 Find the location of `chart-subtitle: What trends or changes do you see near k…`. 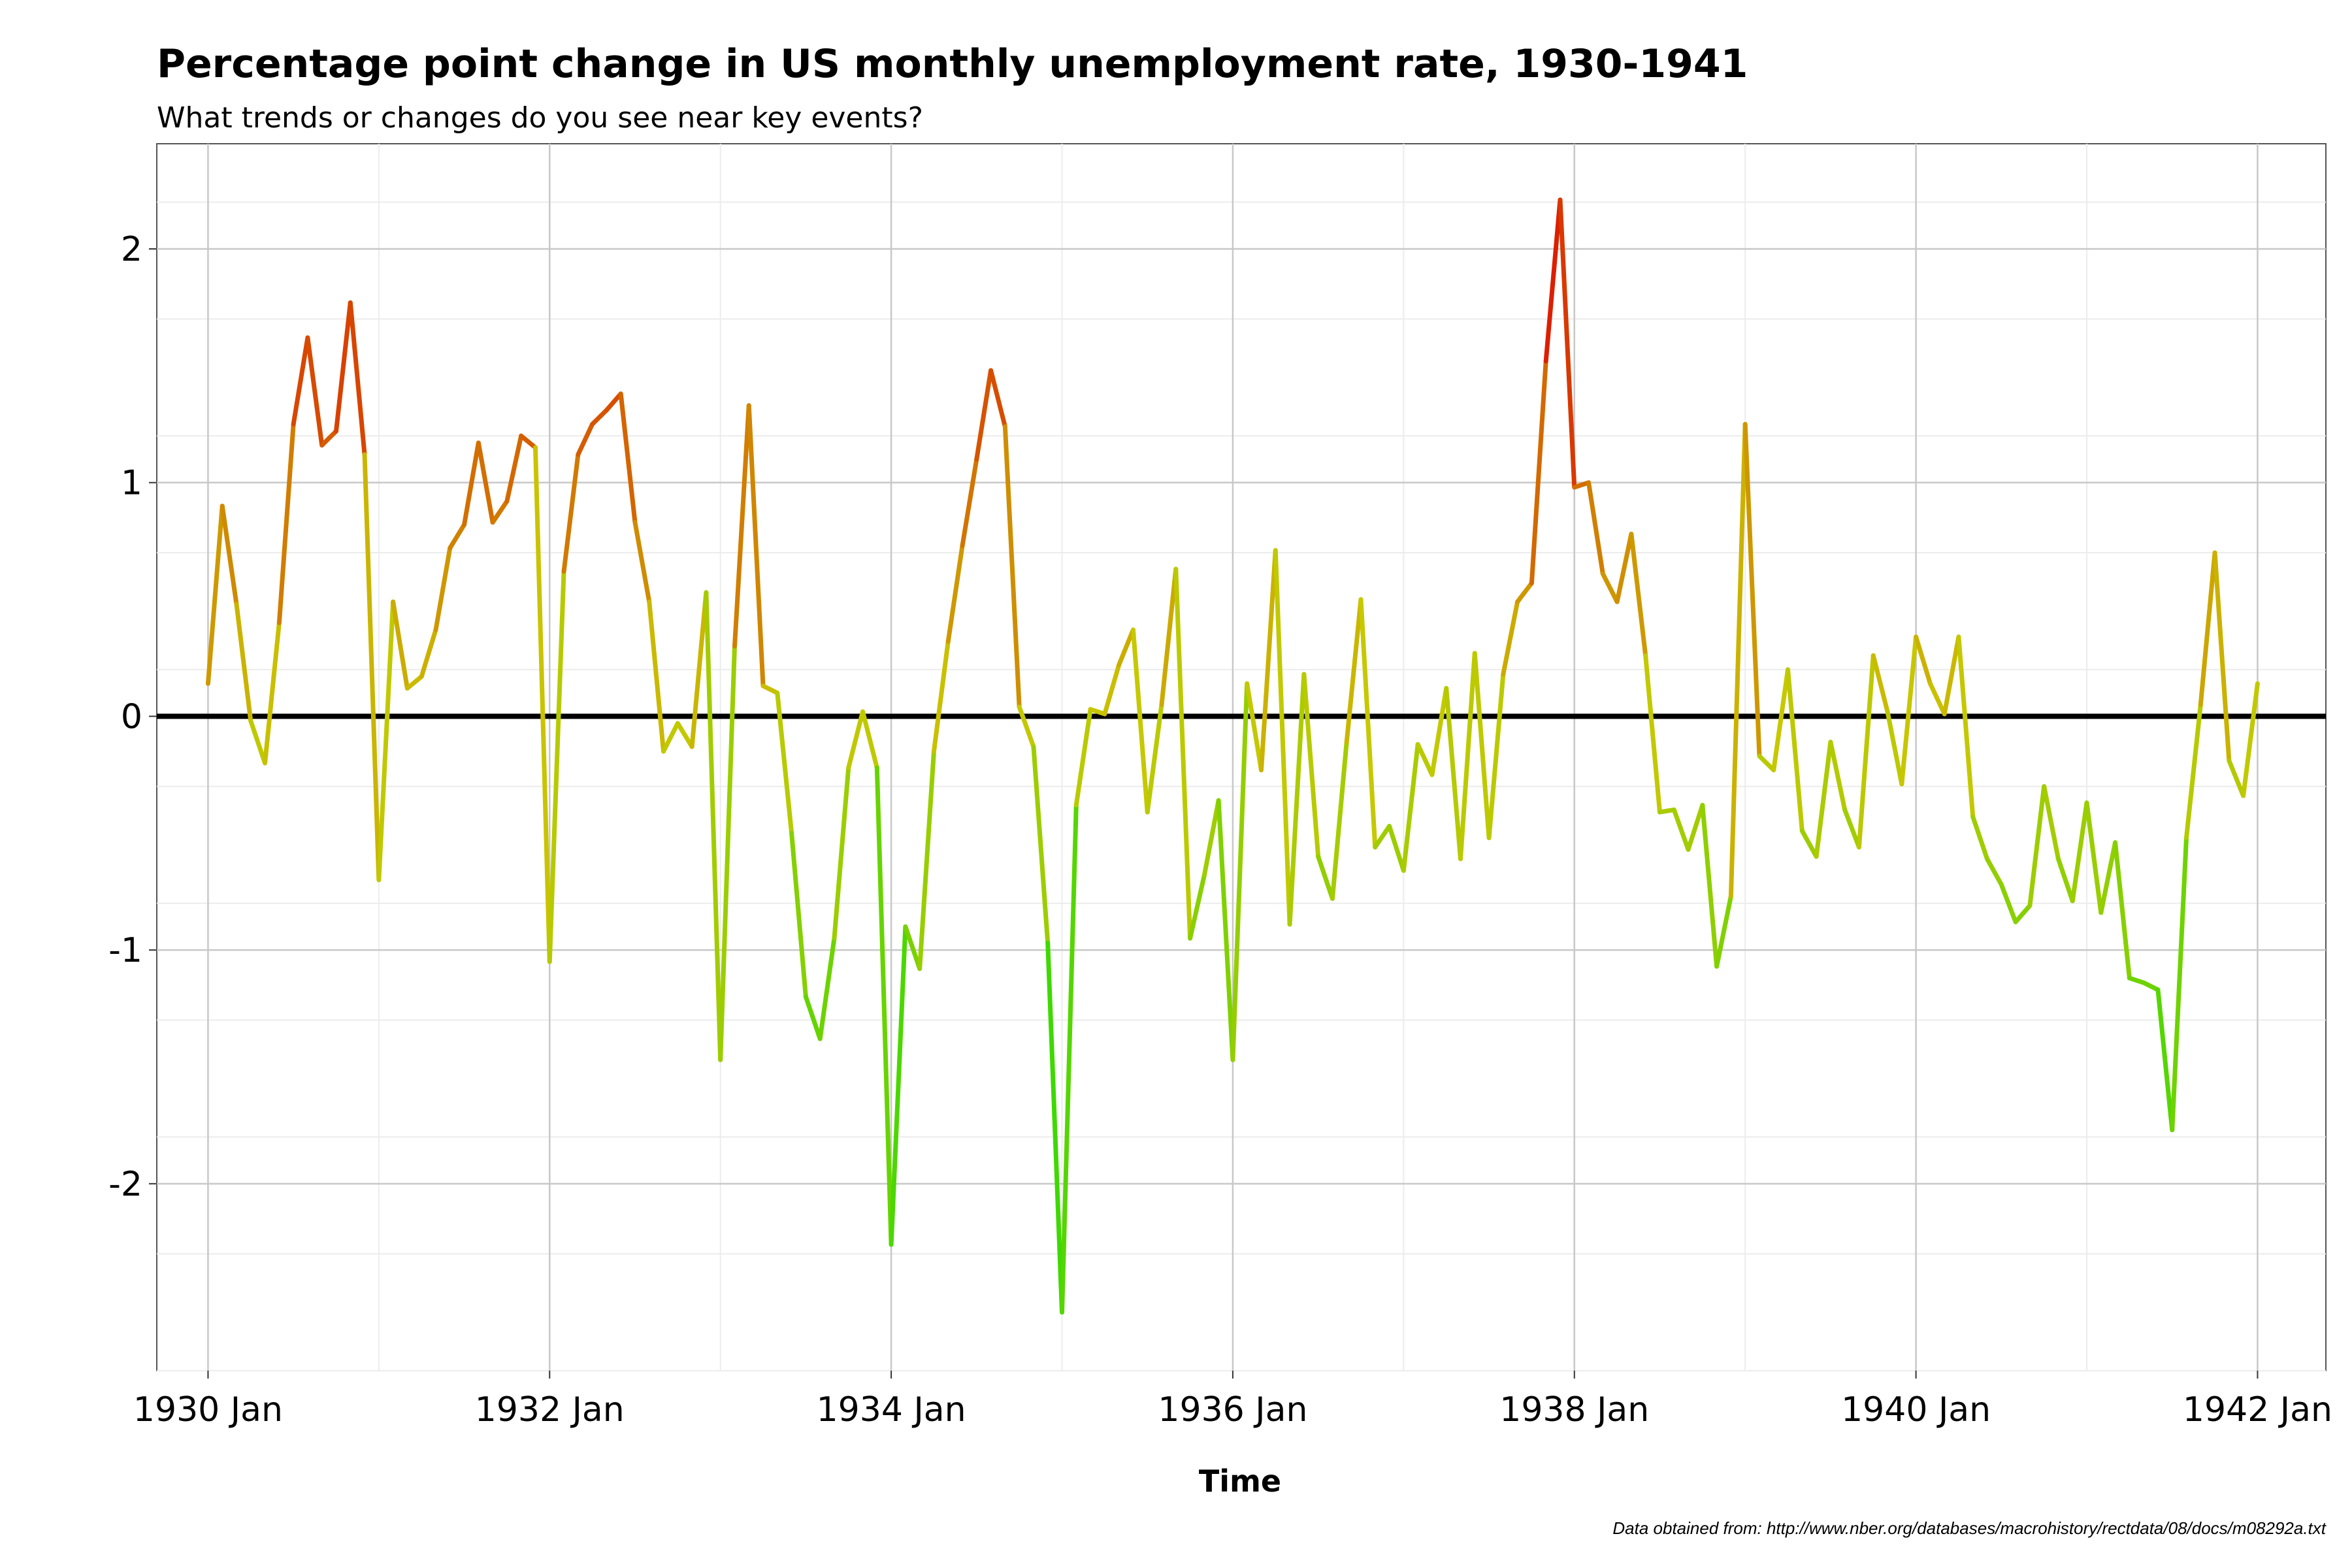

chart-subtitle: What trends or changes do you see near k… is located at coordinates (540, 118).